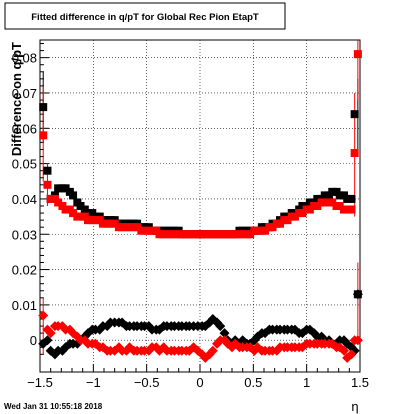  I want to click on x-tick-label: −1.5, so click(40, 382).